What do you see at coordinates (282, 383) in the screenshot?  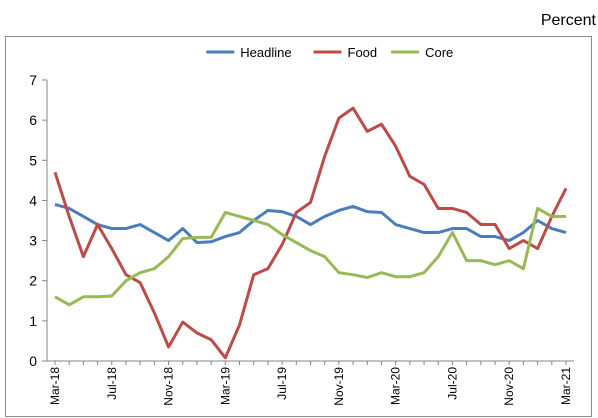 I see `x-tick-label: Jul-19` at bounding box center [282, 383].